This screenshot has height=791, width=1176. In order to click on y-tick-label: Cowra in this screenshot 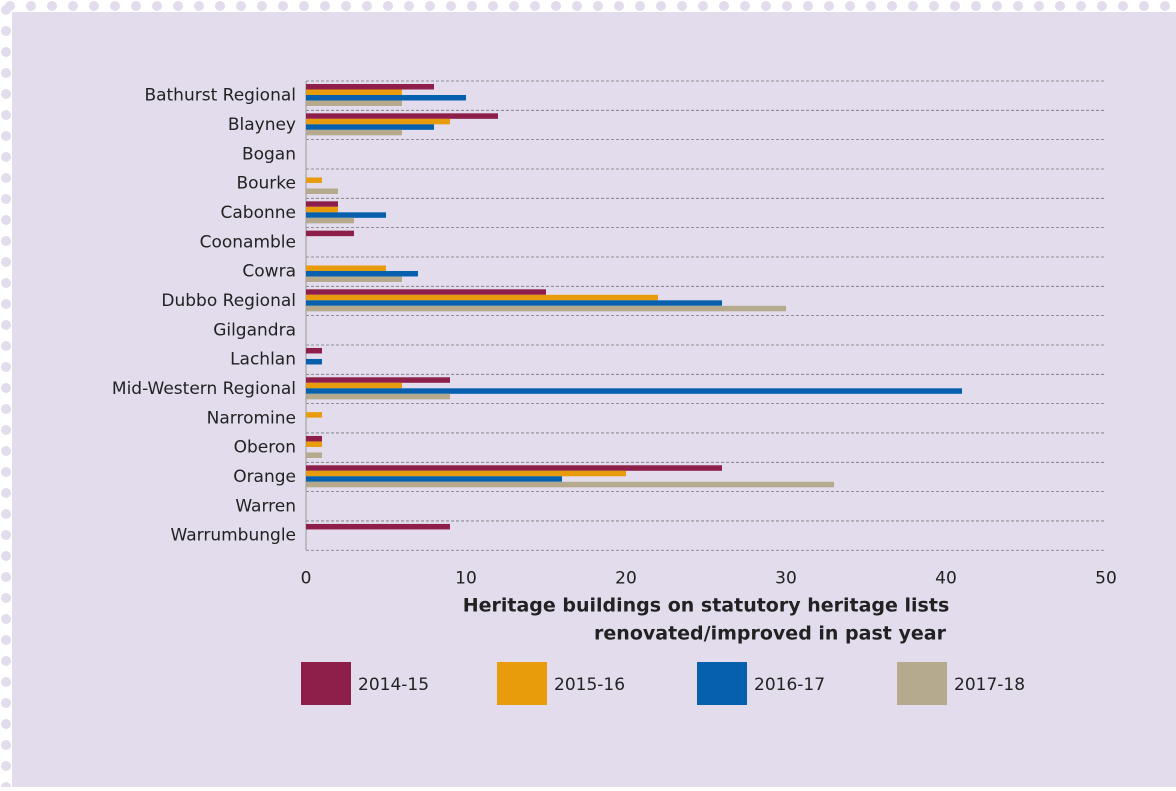, I will do `click(269, 272)`.